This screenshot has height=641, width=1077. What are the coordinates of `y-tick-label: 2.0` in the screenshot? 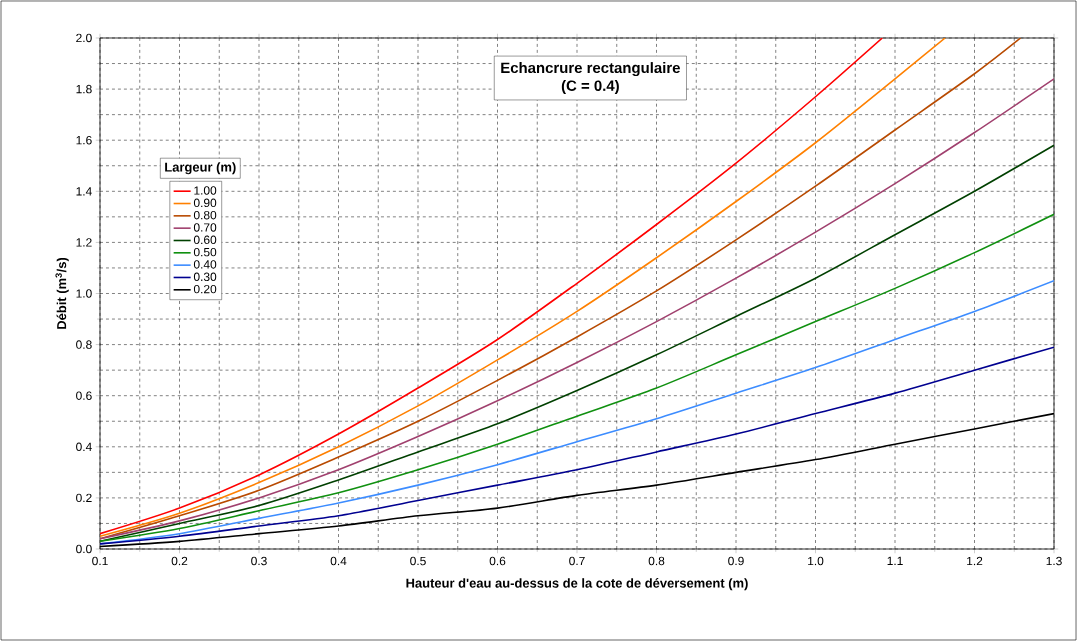 It's located at (84, 38).